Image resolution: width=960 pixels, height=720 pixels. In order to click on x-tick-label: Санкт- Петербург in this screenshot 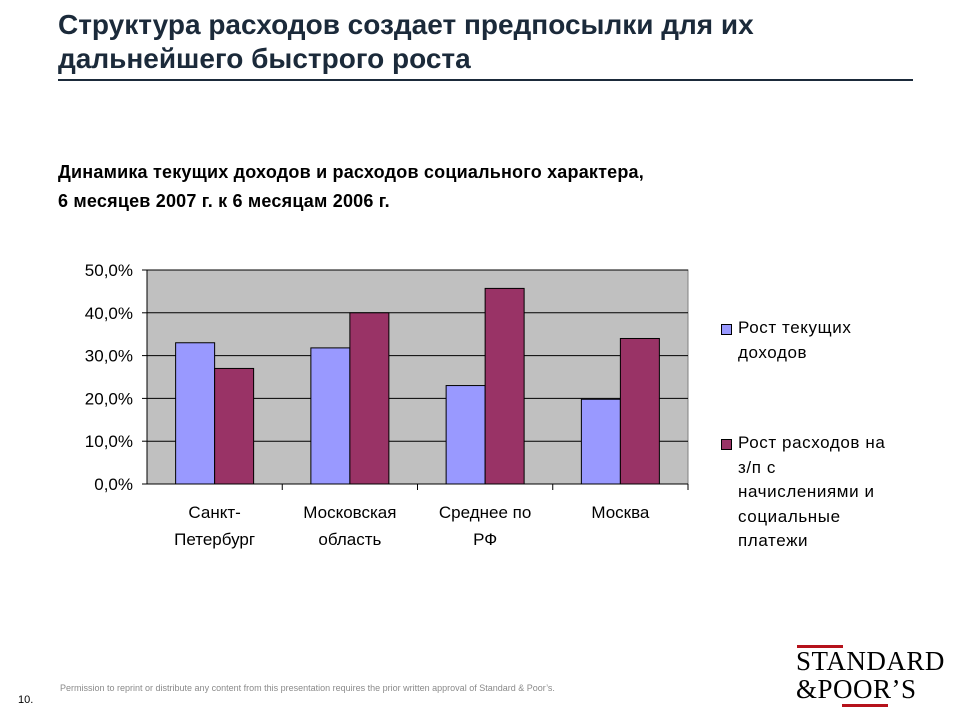, I will do `click(214, 526)`.